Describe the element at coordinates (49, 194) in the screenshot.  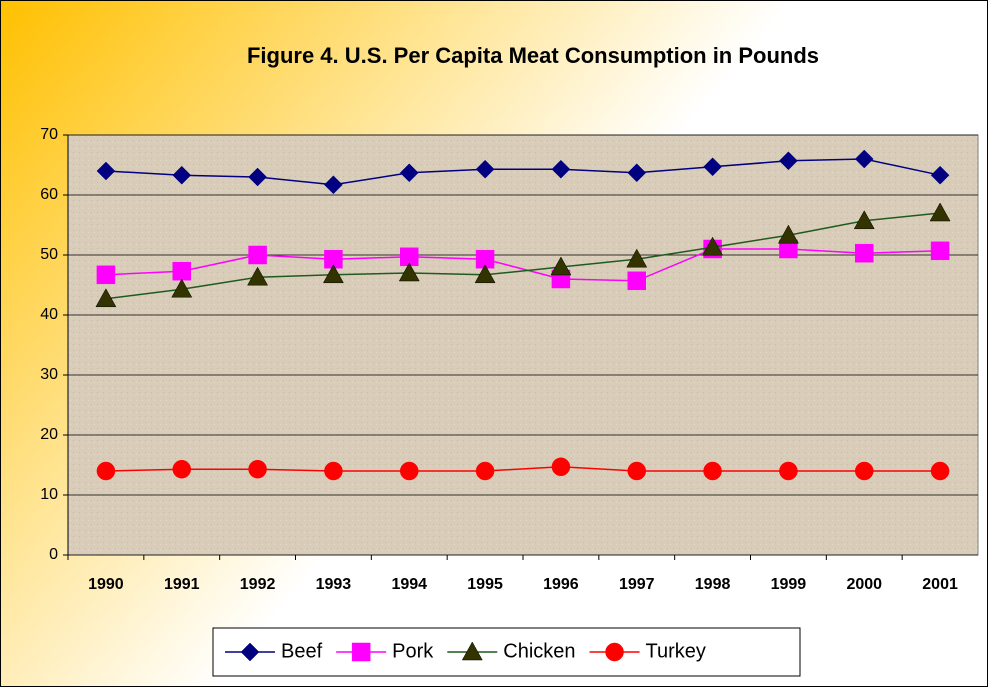
I see `y-tick-label: 60` at that location.